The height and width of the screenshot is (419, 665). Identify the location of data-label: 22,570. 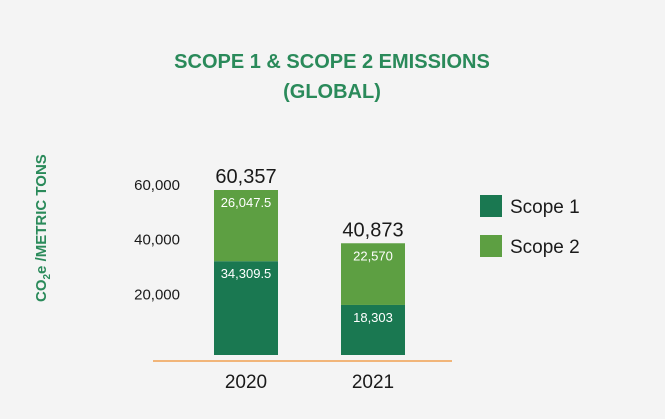
(373, 255).